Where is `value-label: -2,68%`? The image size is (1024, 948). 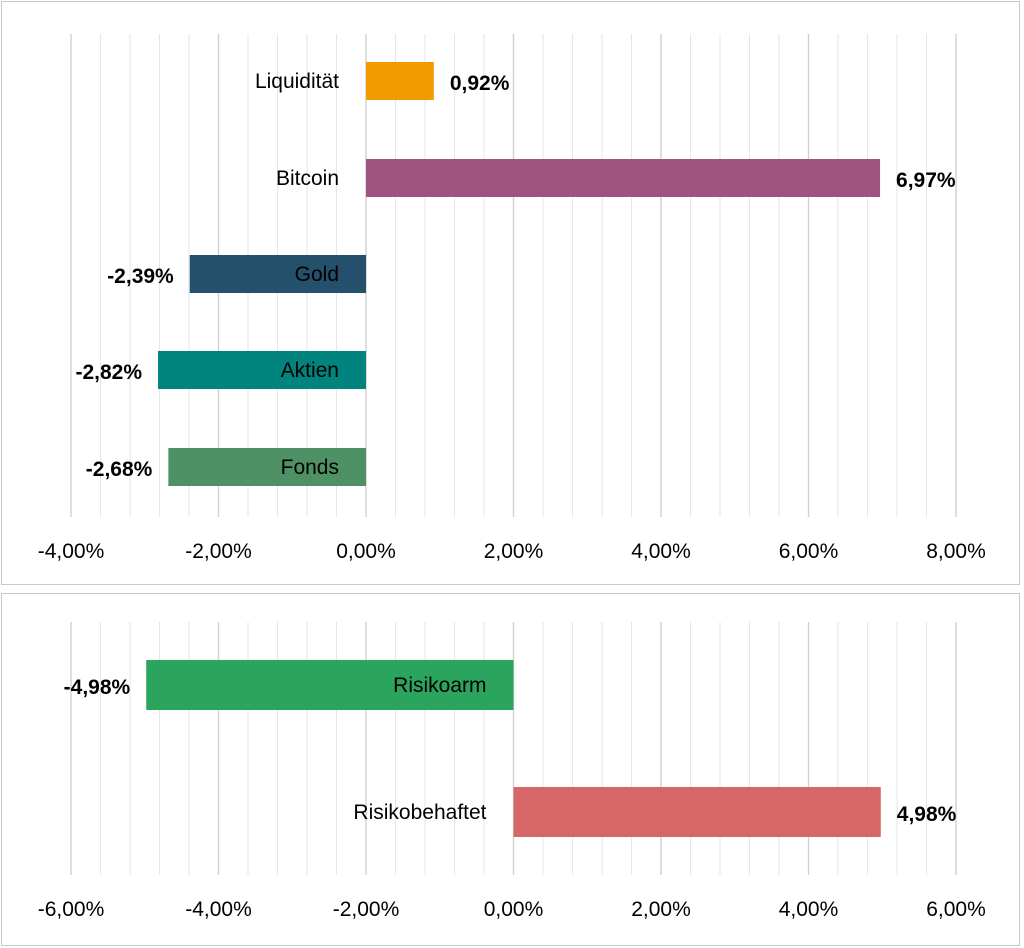
value-label: -2,68% is located at coordinates (119, 469).